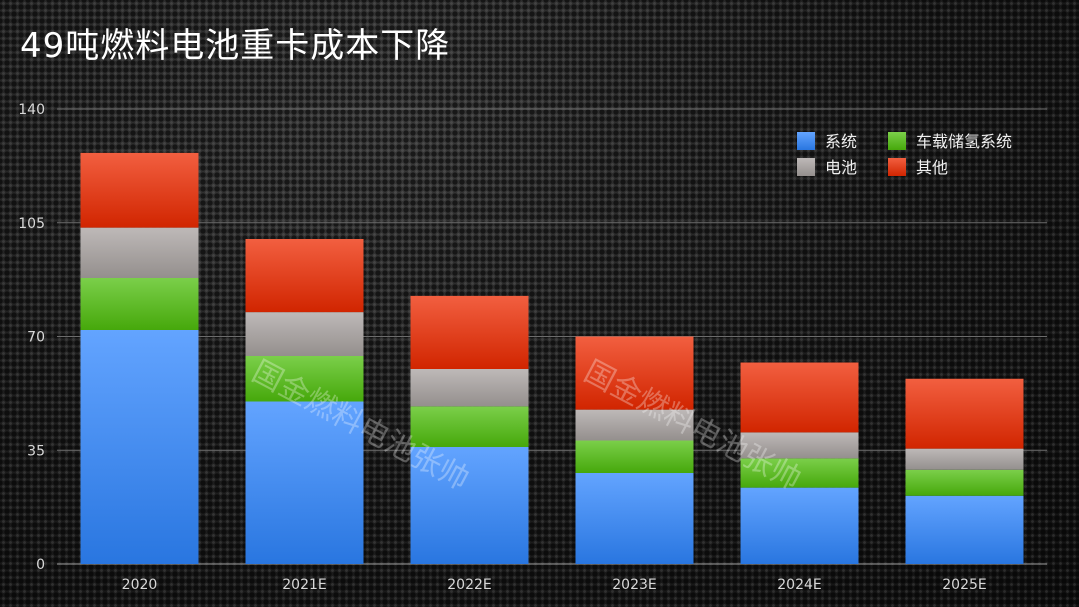 The height and width of the screenshot is (607, 1079). Describe the element at coordinates (964, 529) in the screenshot. I see `bar-segment-系统-2025E` at that location.